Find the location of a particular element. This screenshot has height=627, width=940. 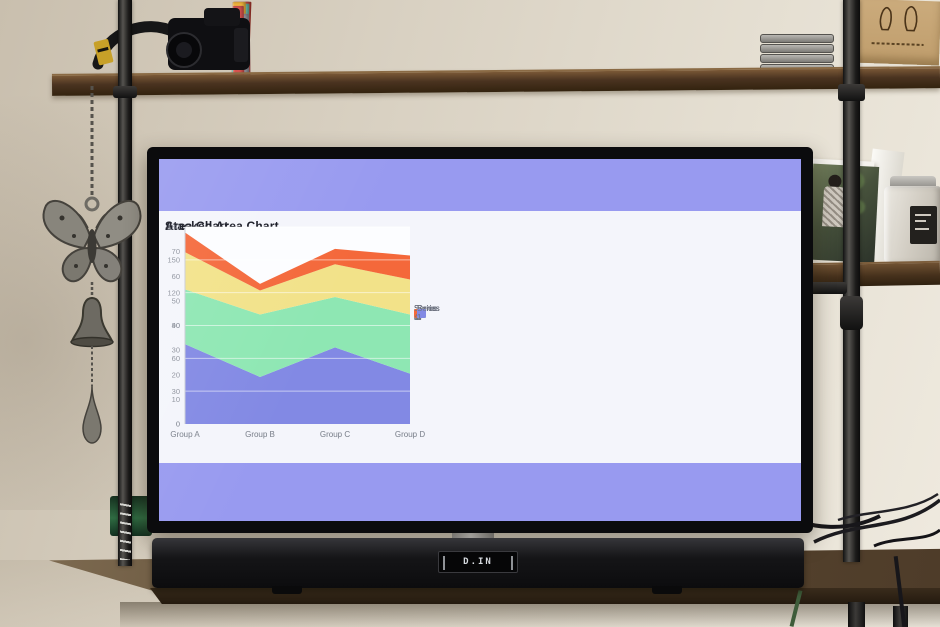

svg-text: 120 is located at coordinates (173, 292).